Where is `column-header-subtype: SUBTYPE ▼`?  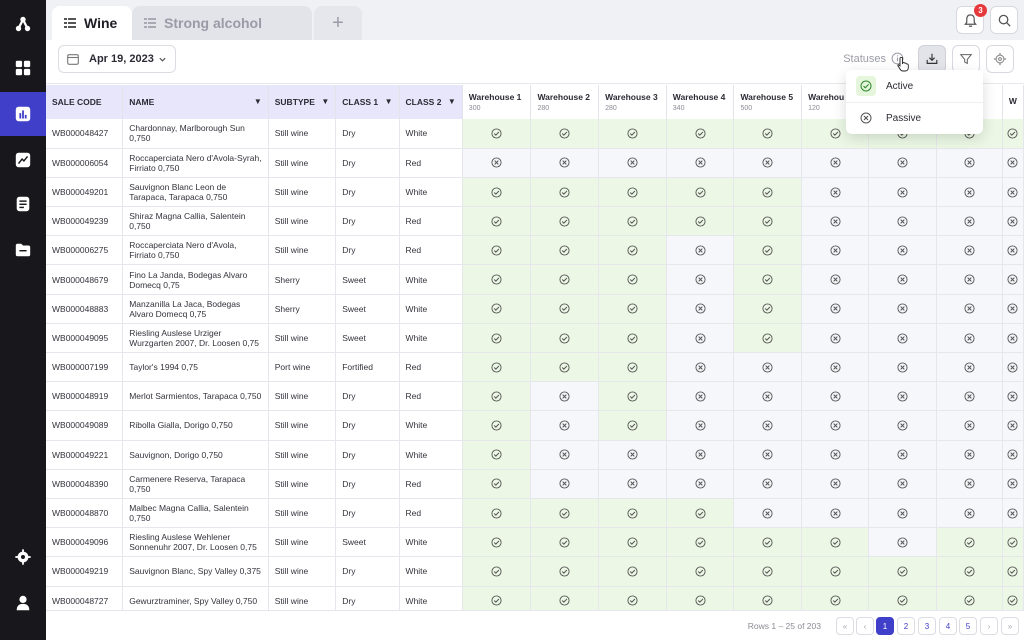 column-header-subtype: SUBTYPE ▼ is located at coordinates (302, 102).